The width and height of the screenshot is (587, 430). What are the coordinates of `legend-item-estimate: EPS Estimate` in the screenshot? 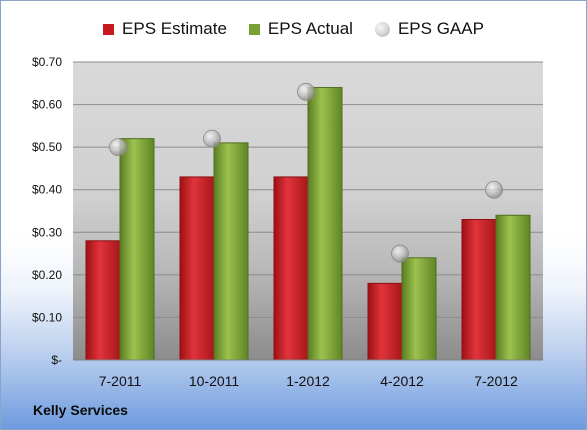 It's located at (165, 29).